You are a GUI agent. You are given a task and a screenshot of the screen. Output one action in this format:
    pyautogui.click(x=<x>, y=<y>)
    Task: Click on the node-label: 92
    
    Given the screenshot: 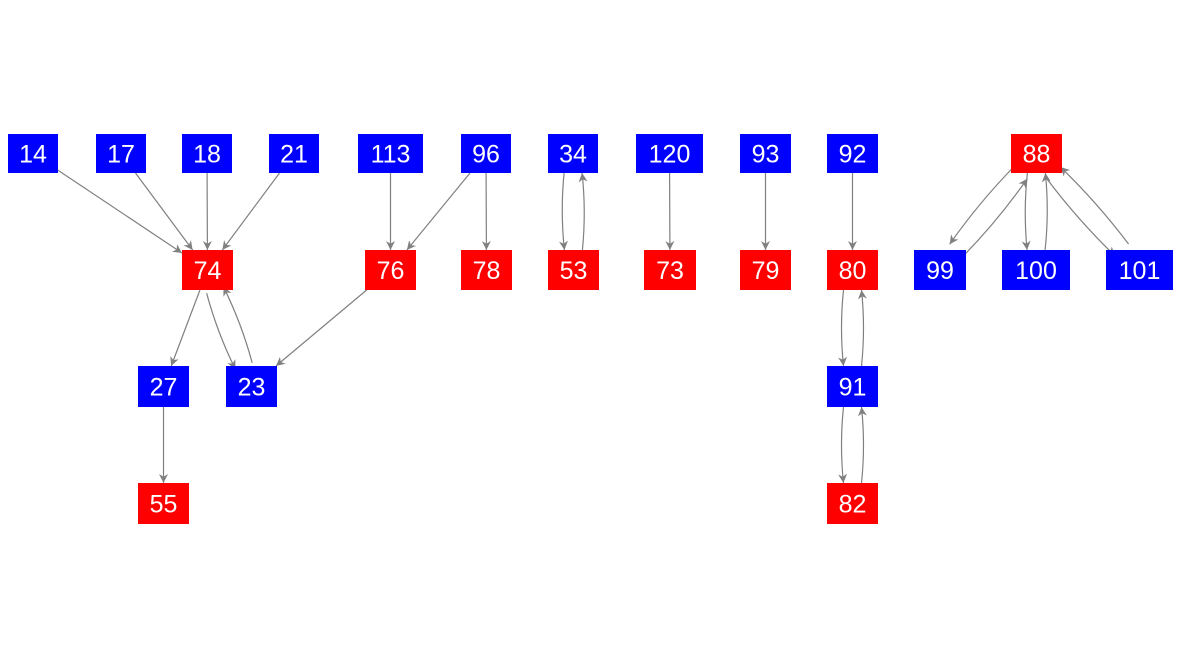 What is the action you would take?
    pyautogui.click(x=853, y=155)
    